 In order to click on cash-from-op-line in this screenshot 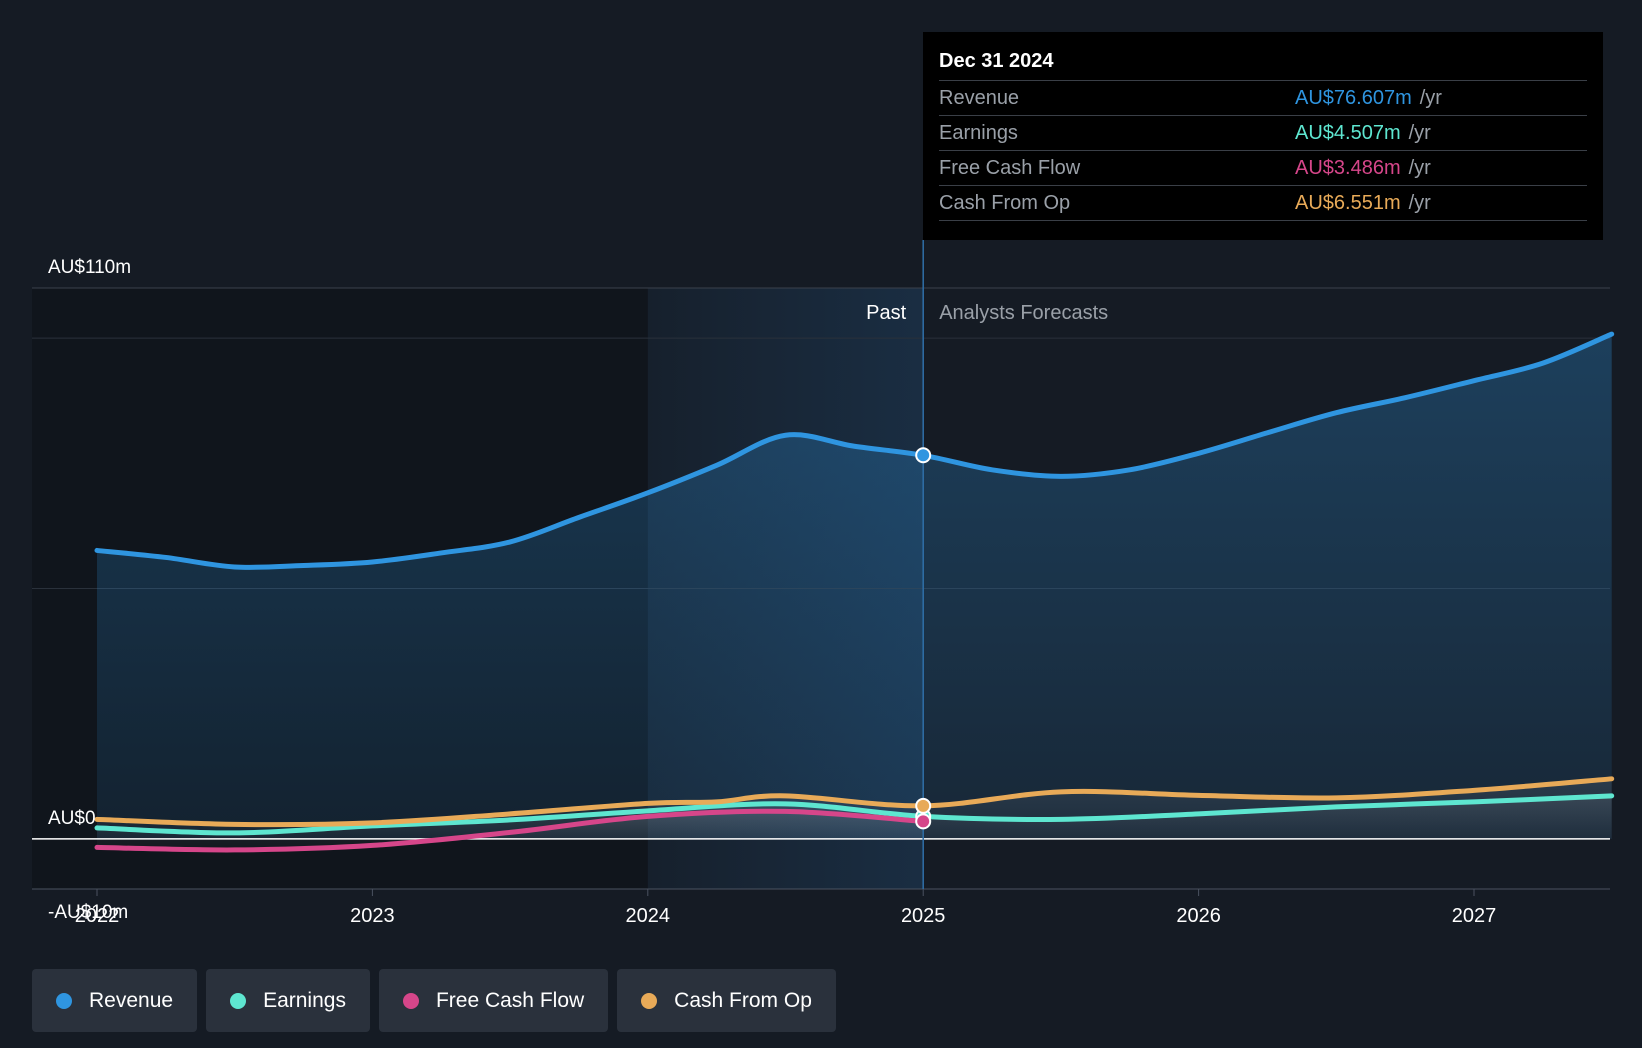, I will do `click(854, 802)`.